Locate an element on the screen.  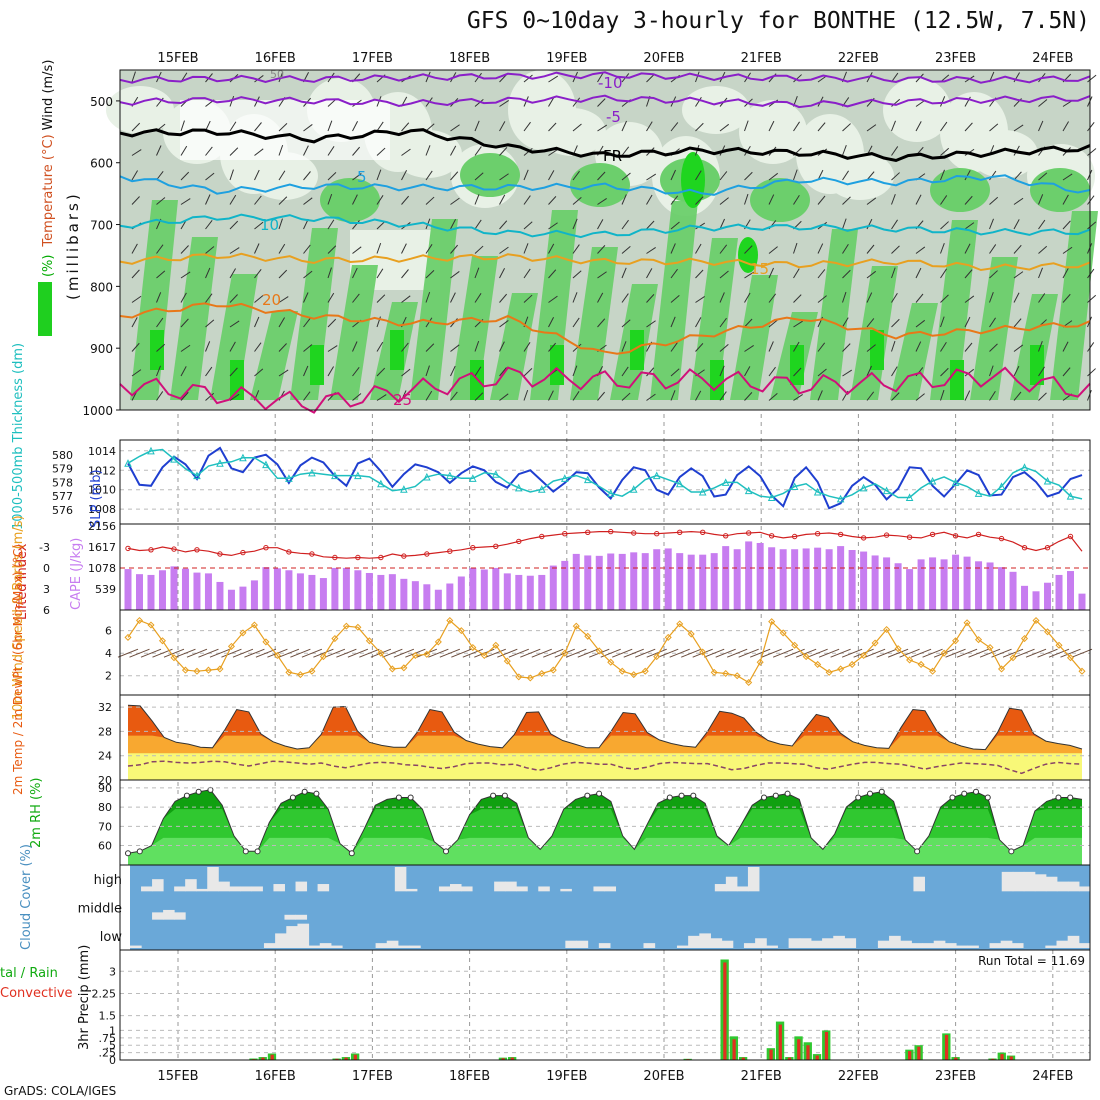
panel-frame is located at coordinates (605, 1005).